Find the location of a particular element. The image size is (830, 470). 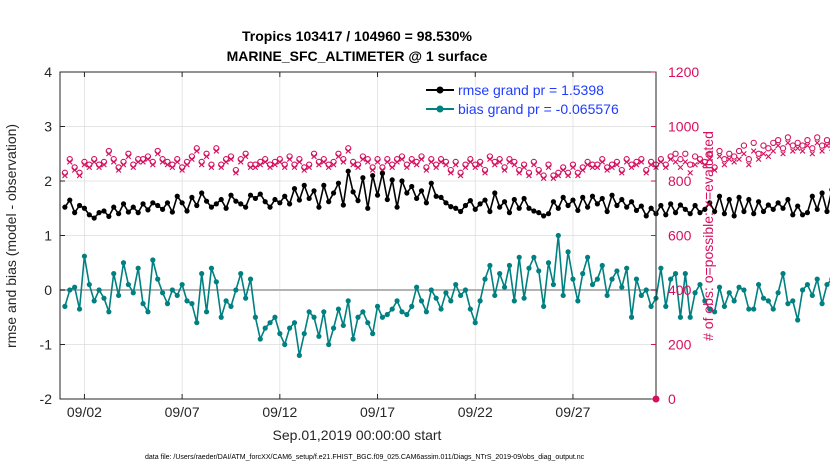

y-axis-right-label: # of obs: o=possible; ×=evaluated is located at coordinates (708, 236).